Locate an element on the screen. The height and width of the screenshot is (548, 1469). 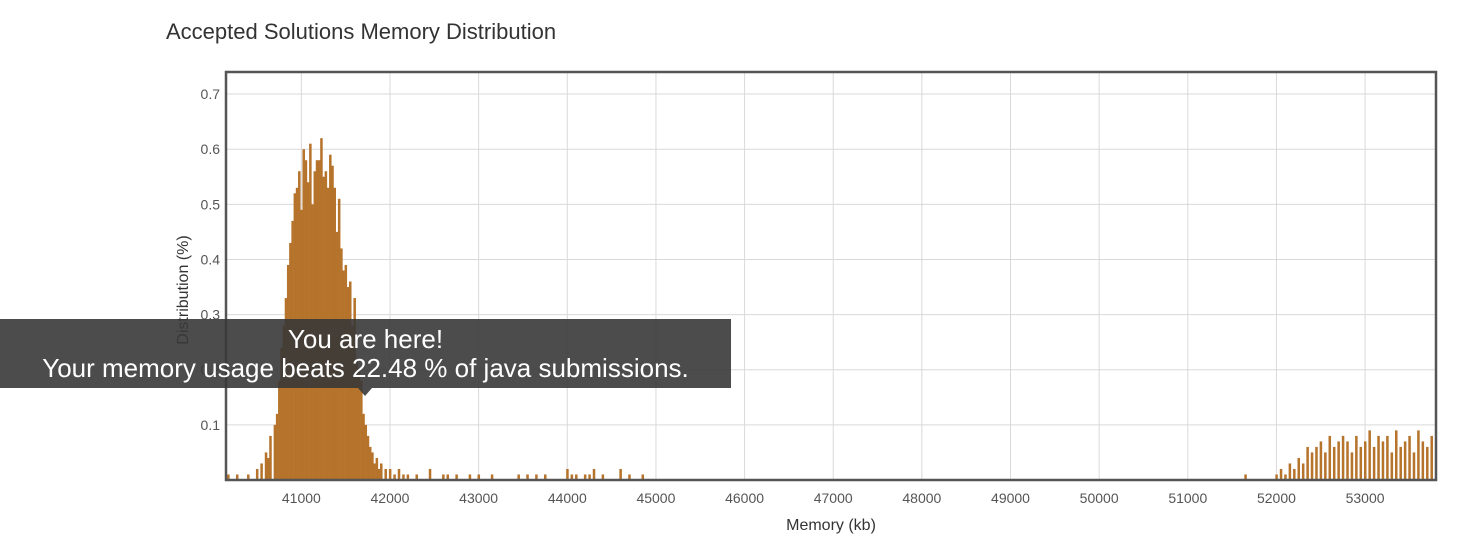
x-tick-label: 48000 is located at coordinates (921, 498).